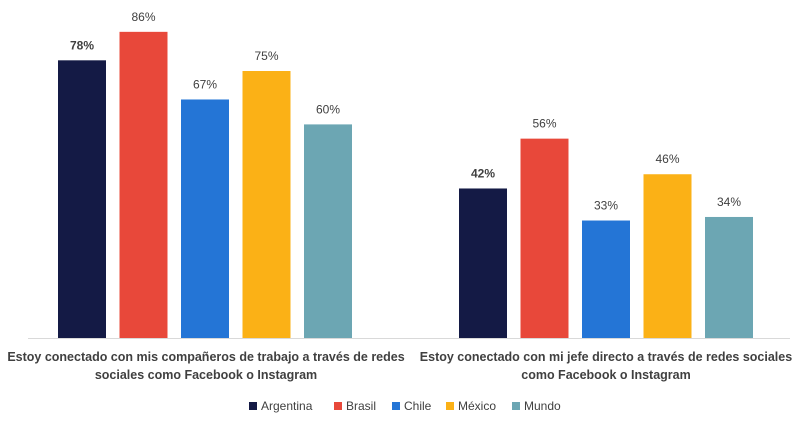  I want to click on legend-swatch-argentina, so click(253, 406).